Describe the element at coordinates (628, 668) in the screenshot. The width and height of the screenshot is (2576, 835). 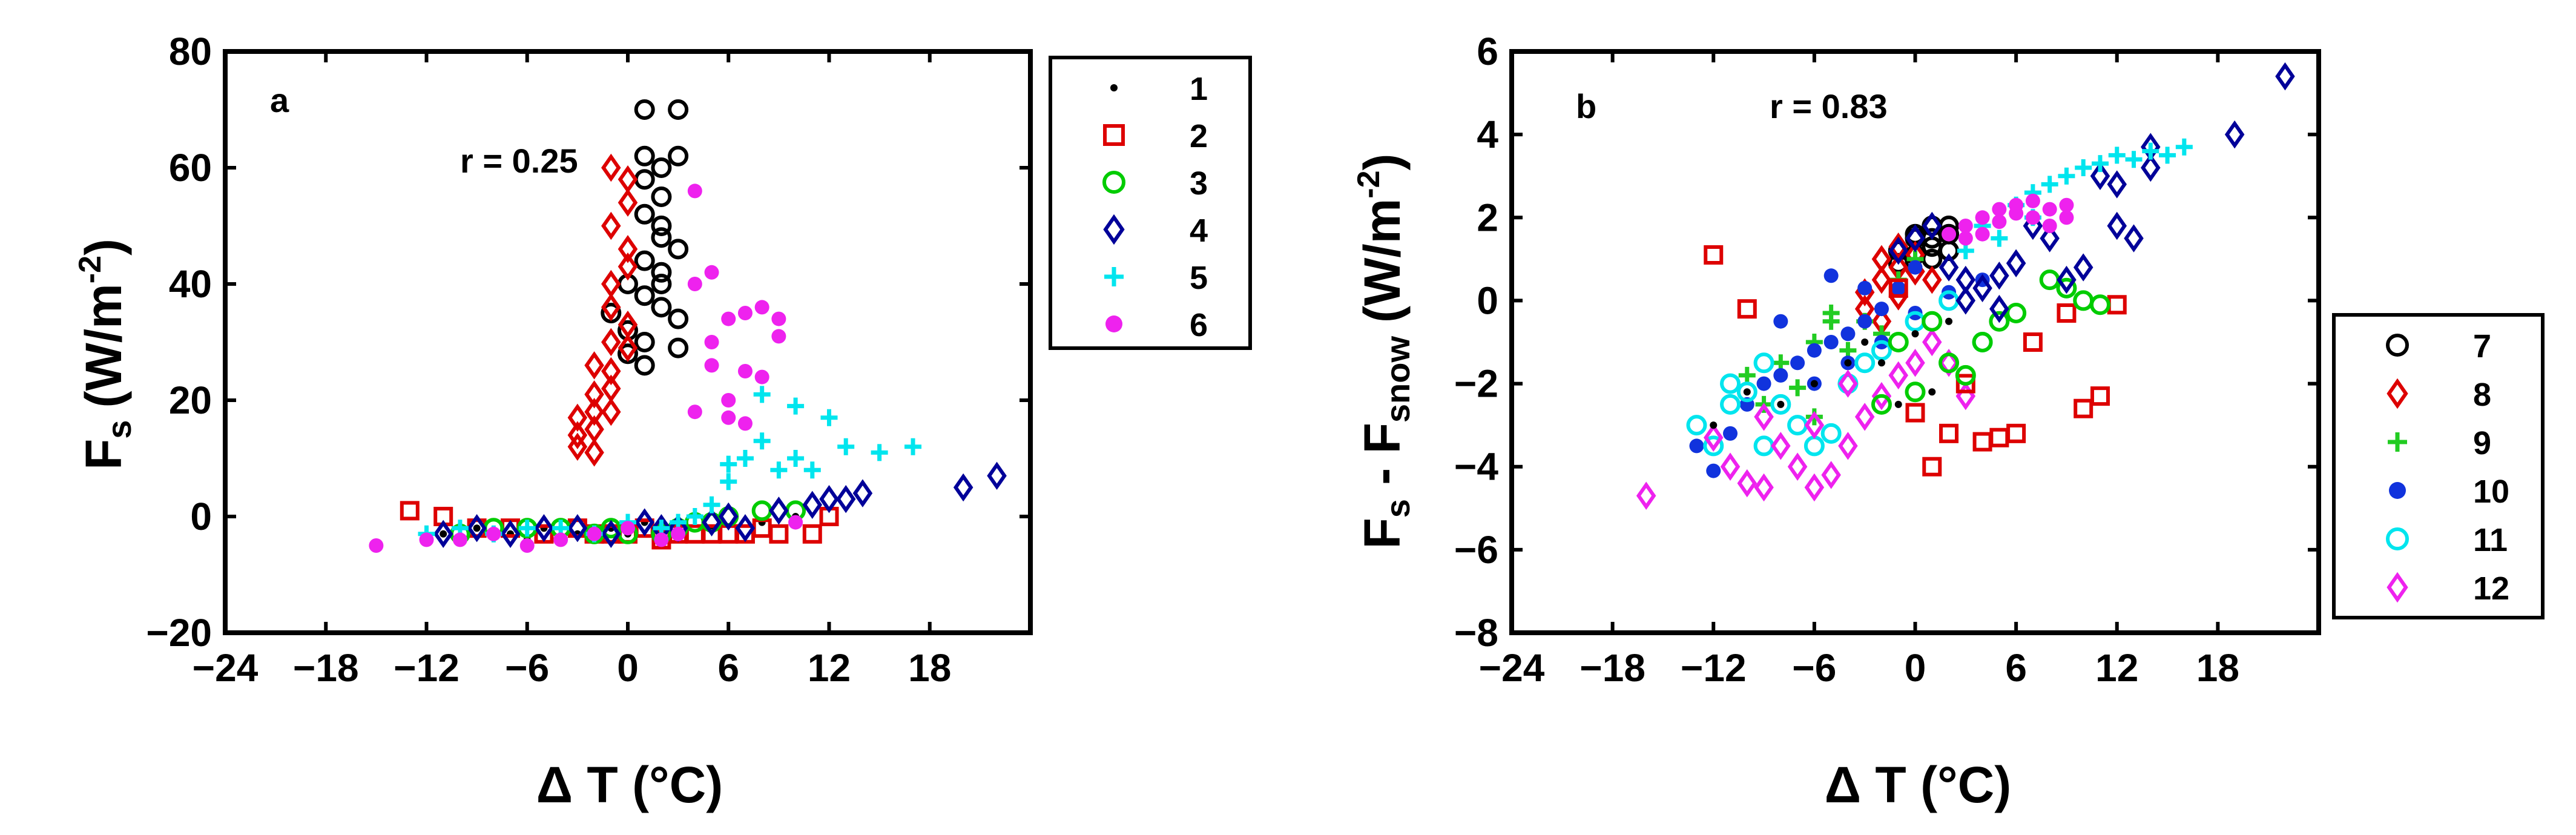
I see `xtick-label: 0` at that location.